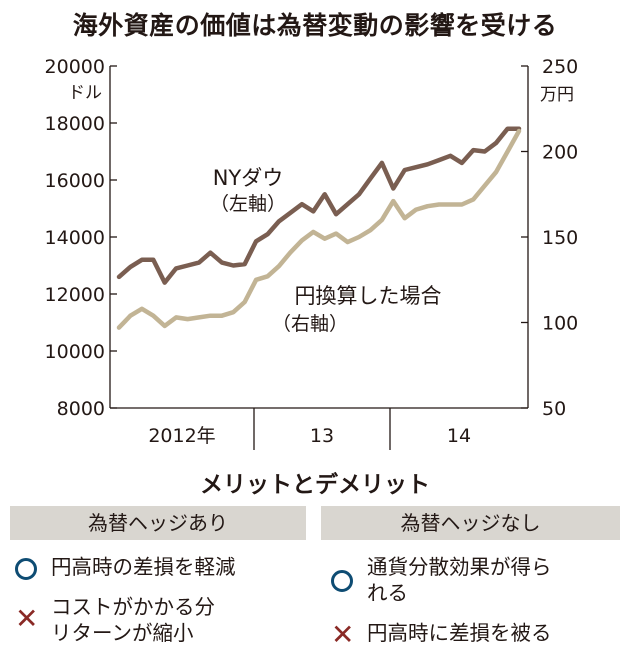  I want to click on merit-demerit-heading: メリットとデメリット, so click(315, 485).